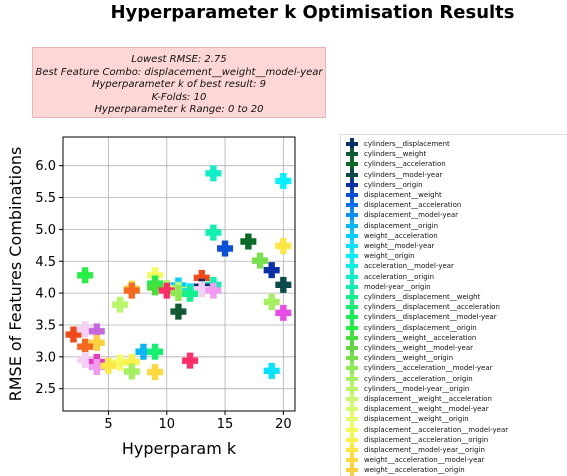 The height and width of the screenshot is (476, 567). What do you see at coordinates (45, 357) in the screenshot?
I see `y-tick-label: 3.0` at bounding box center [45, 357].